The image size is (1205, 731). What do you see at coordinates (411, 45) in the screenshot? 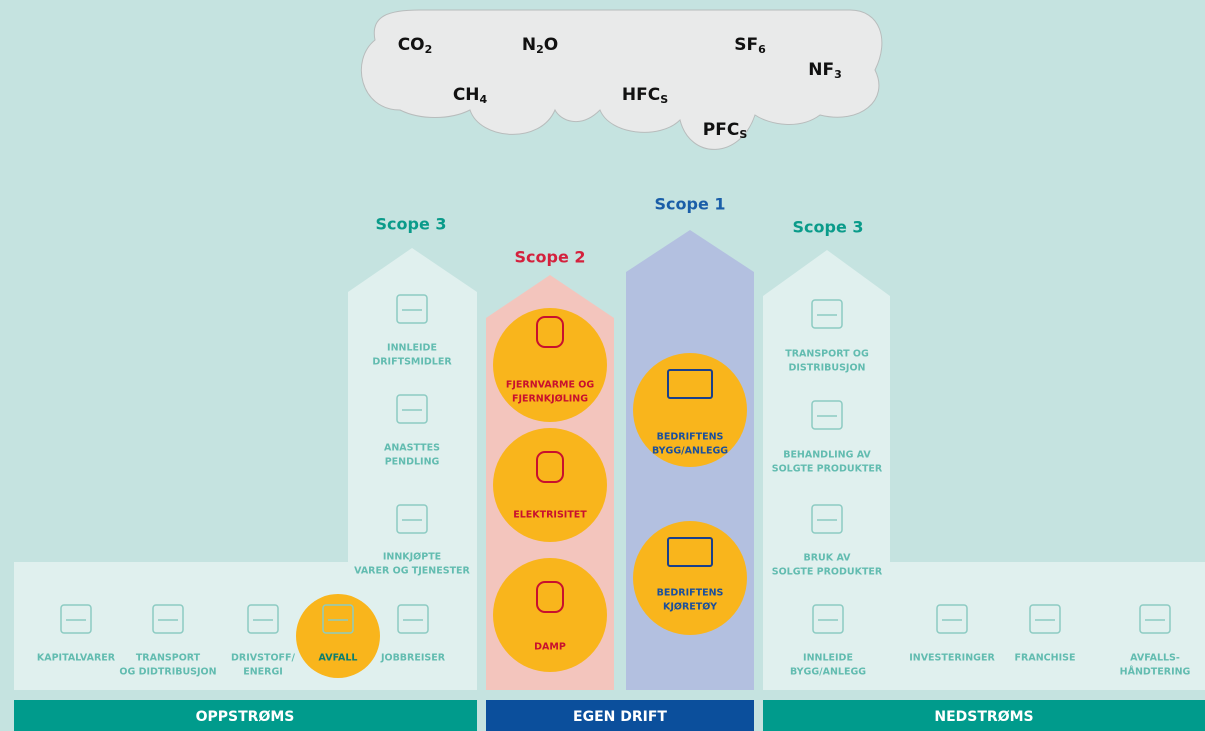
I see `gas-base: CO` at bounding box center [411, 45].